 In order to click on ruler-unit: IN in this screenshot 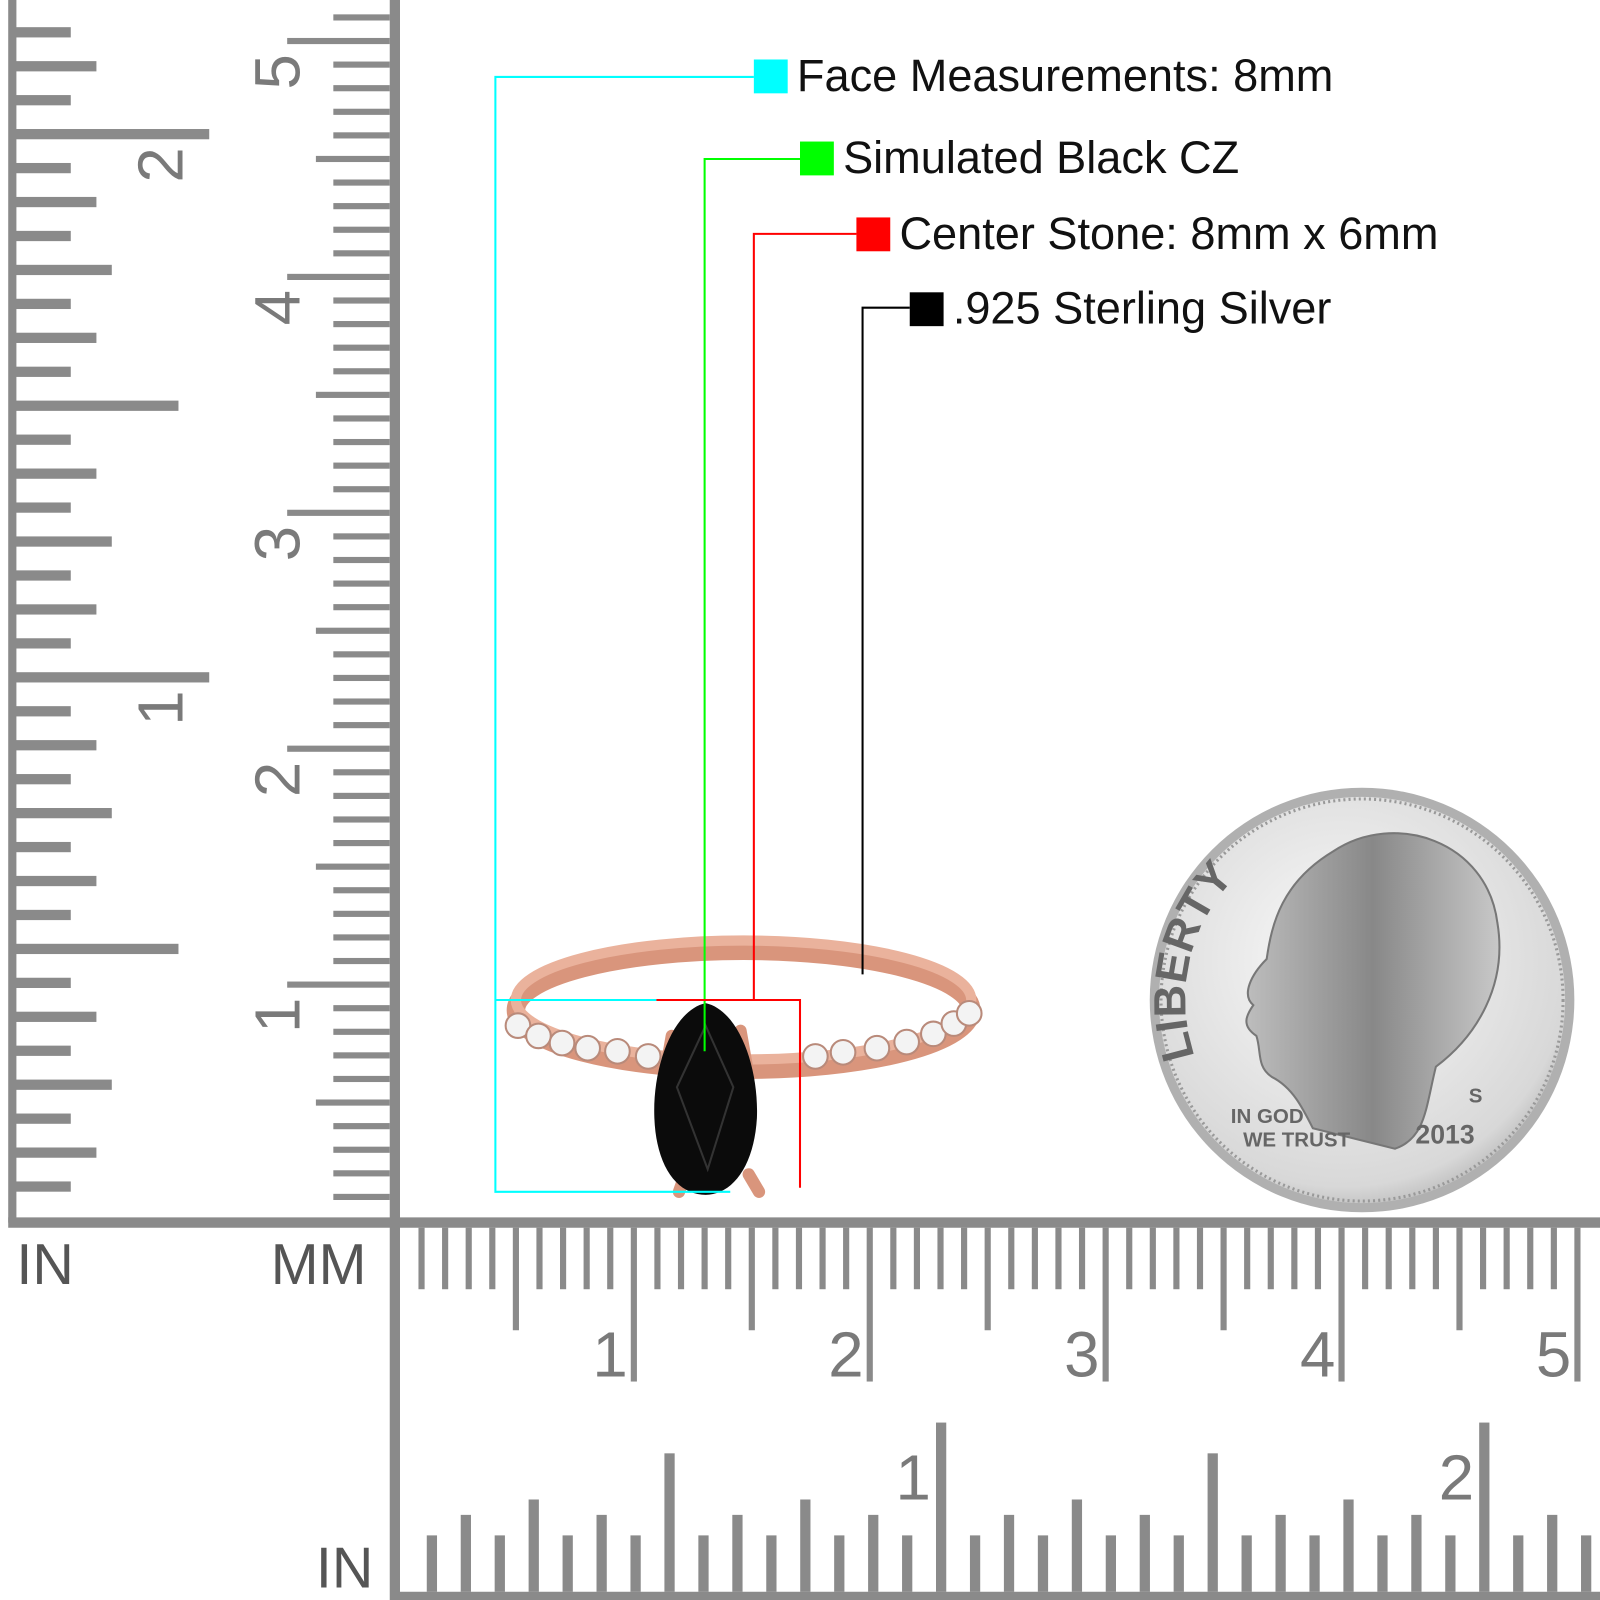, I will do `click(344, 1568)`.